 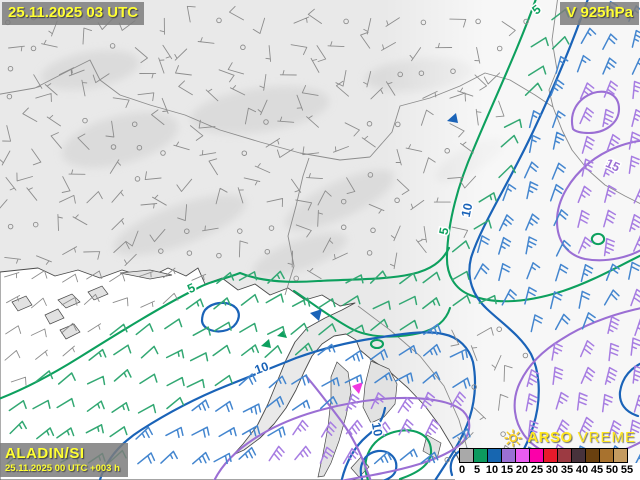 What do you see at coordinates (462, 470) in the screenshot?
I see `legend-value: 0` at bounding box center [462, 470].